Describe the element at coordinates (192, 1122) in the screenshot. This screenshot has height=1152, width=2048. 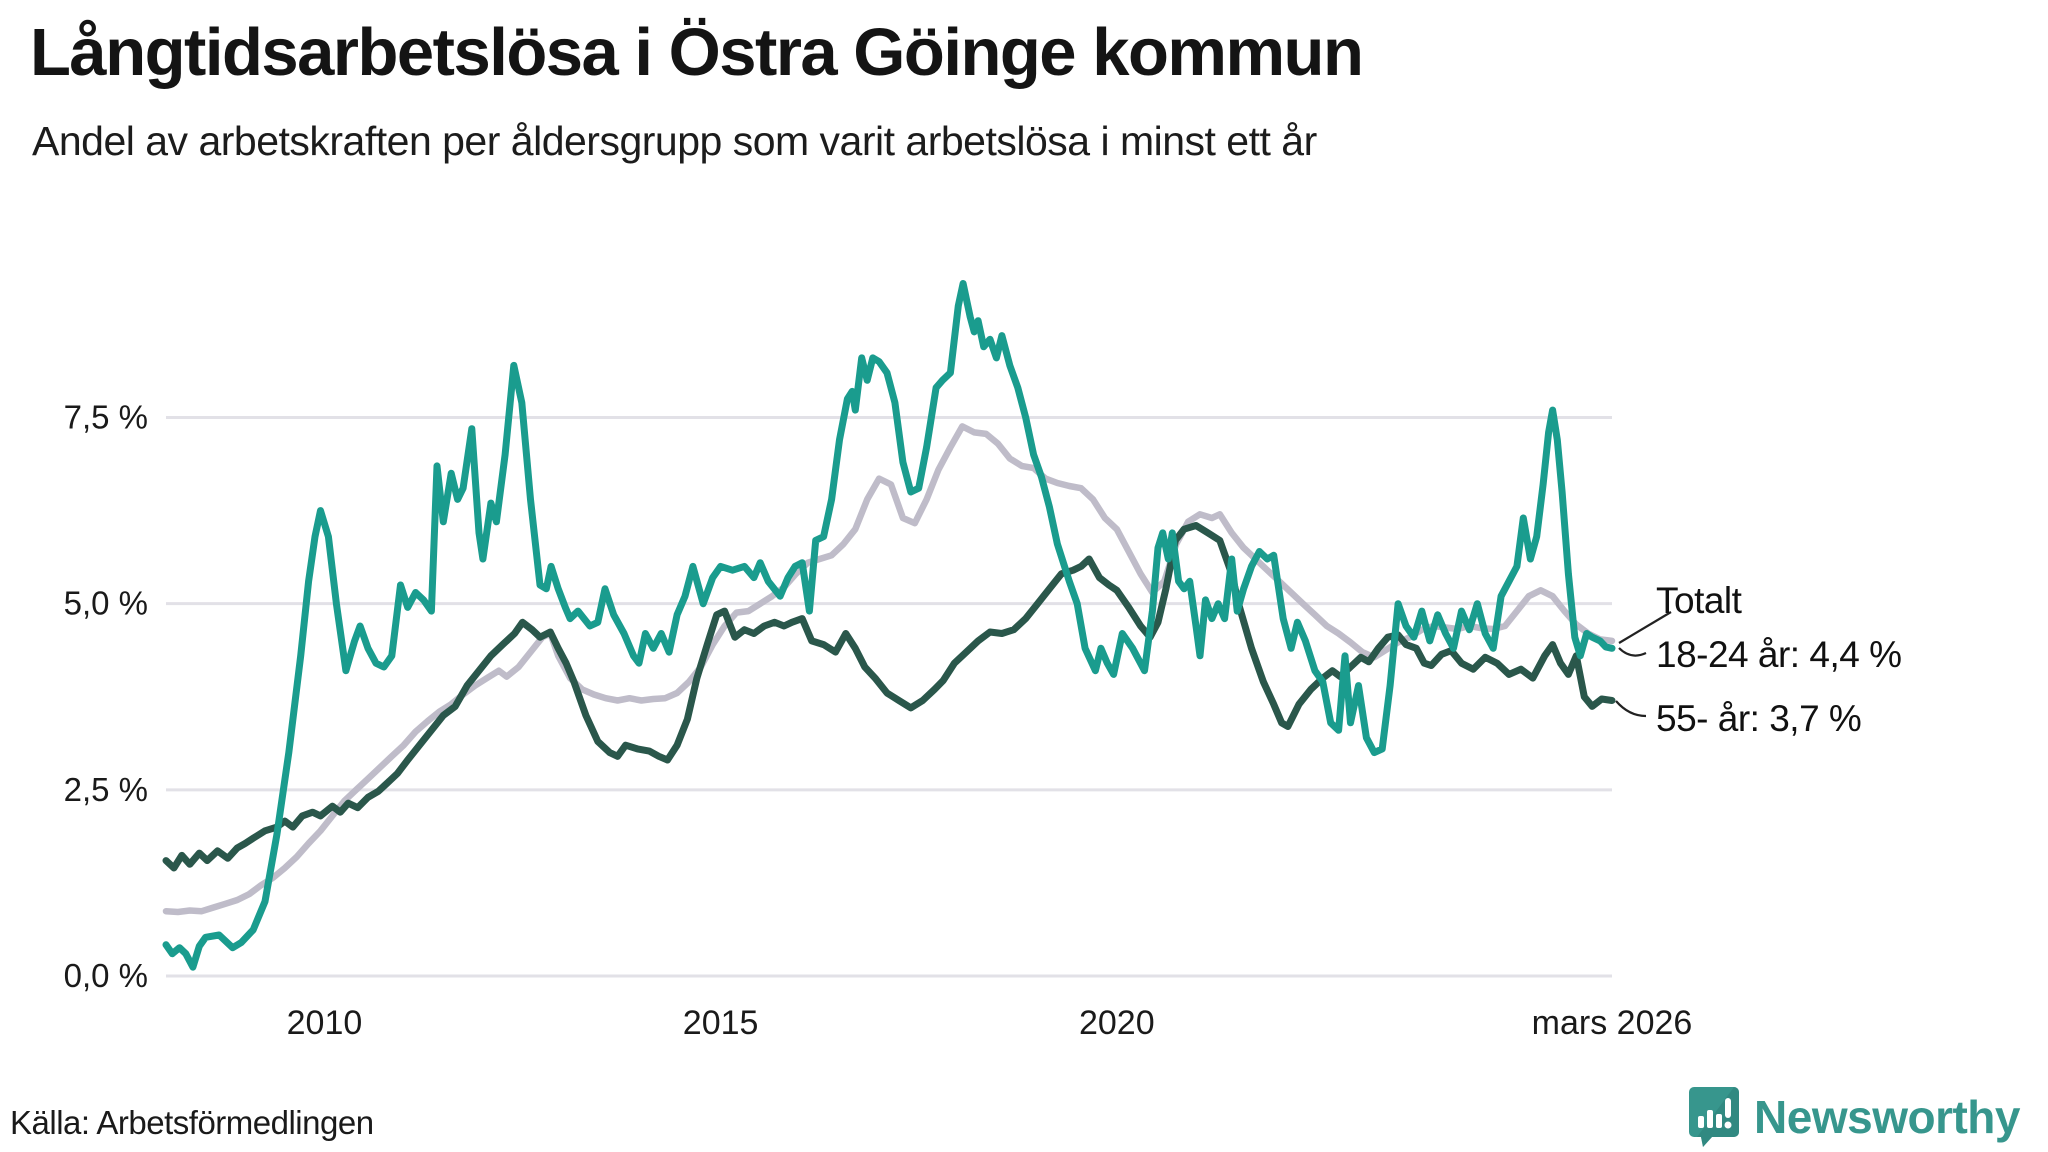
I see `source-text: Källa: Arbetsförmedlingen` at that location.